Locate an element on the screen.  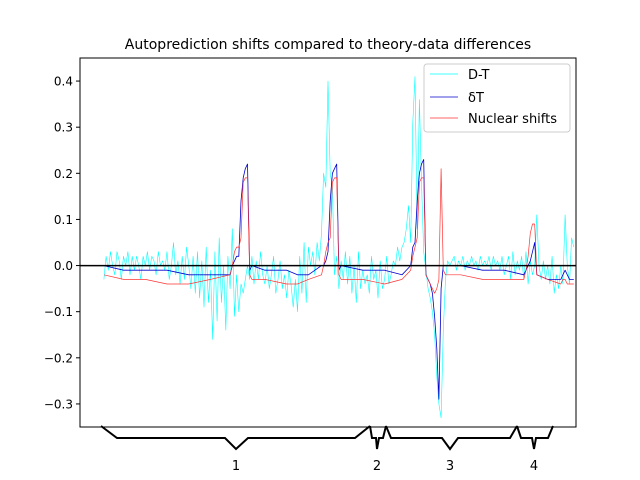
legend-label-delta-t: δT is located at coordinates (476, 98).